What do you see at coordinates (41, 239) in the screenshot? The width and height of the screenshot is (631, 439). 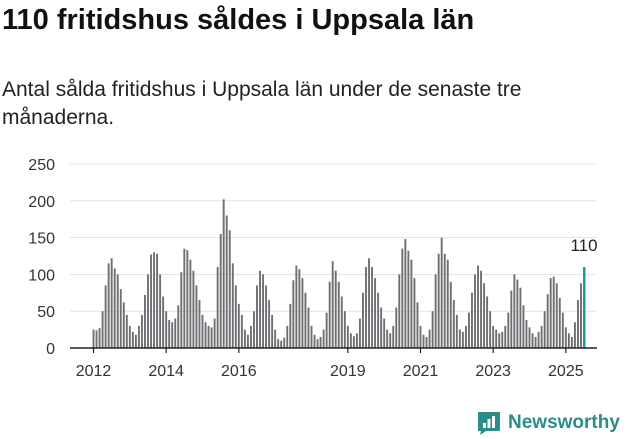 I see `y-tick-label: 150` at bounding box center [41, 239].